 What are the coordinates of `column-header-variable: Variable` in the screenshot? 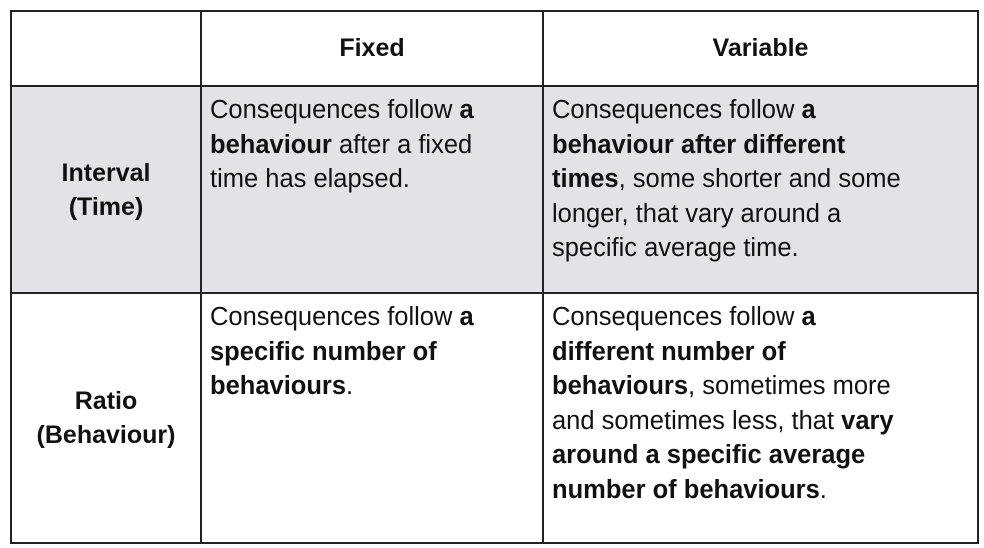 It's located at (760, 48).